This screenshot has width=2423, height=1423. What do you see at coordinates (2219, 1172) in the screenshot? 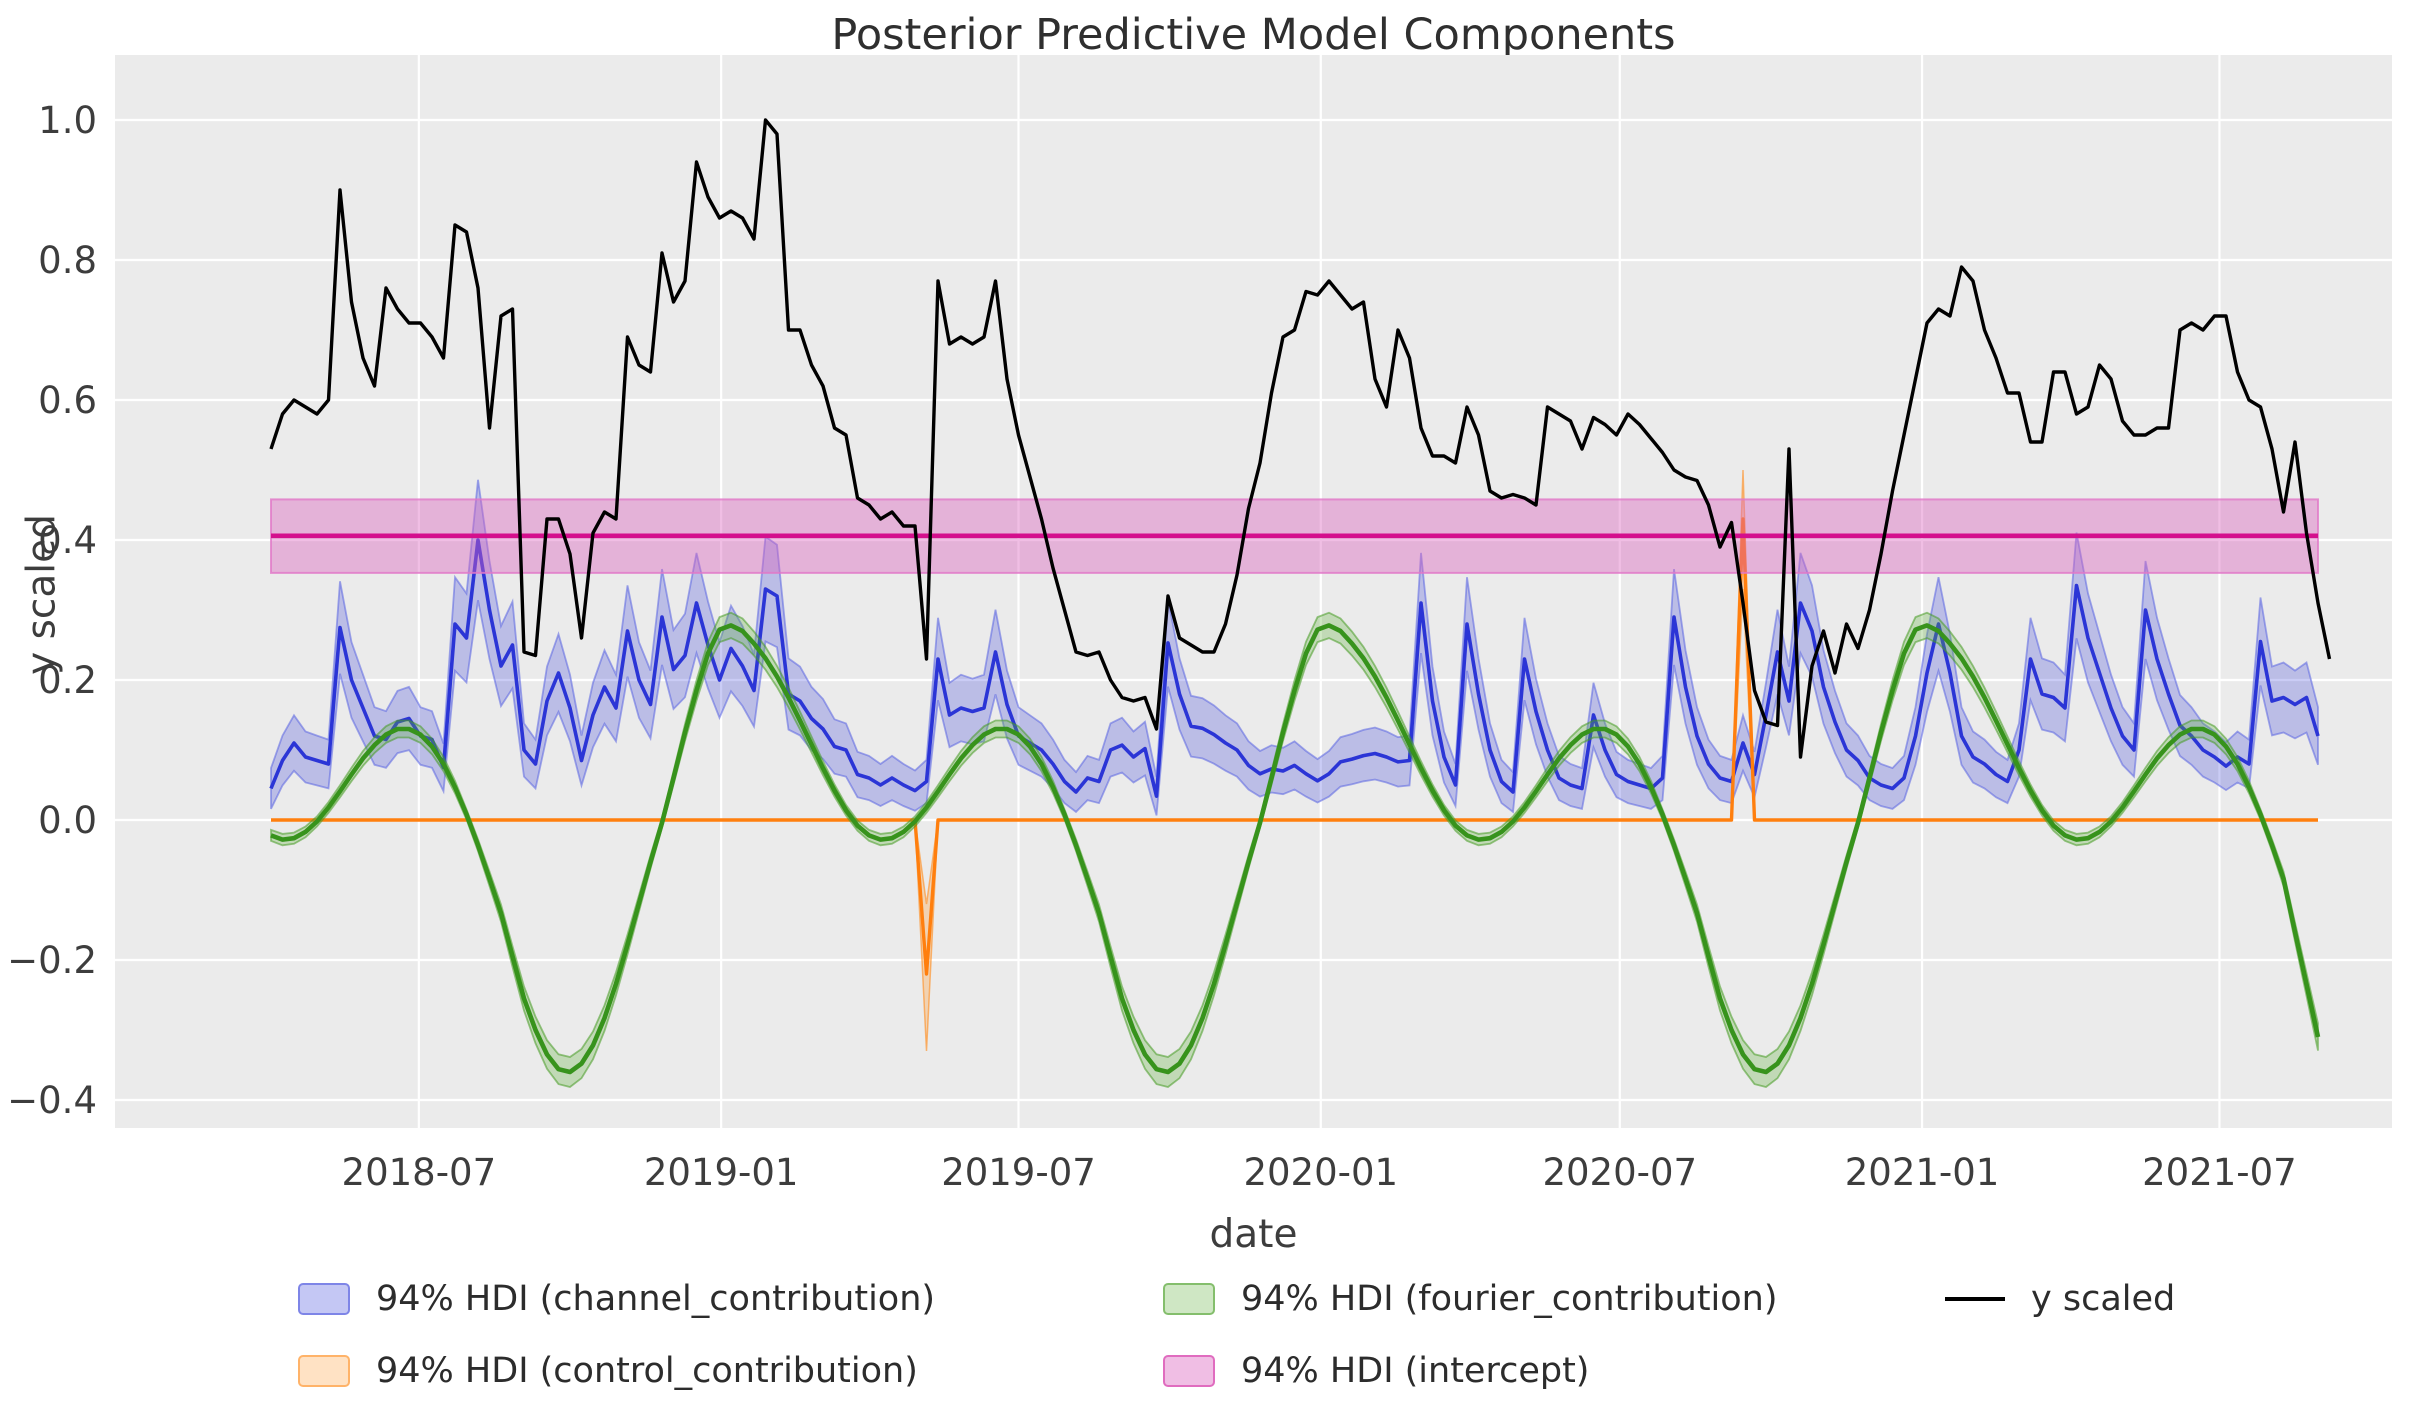
I see `x-tick-label-2021-07: 2021-07` at bounding box center [2219, 1172].